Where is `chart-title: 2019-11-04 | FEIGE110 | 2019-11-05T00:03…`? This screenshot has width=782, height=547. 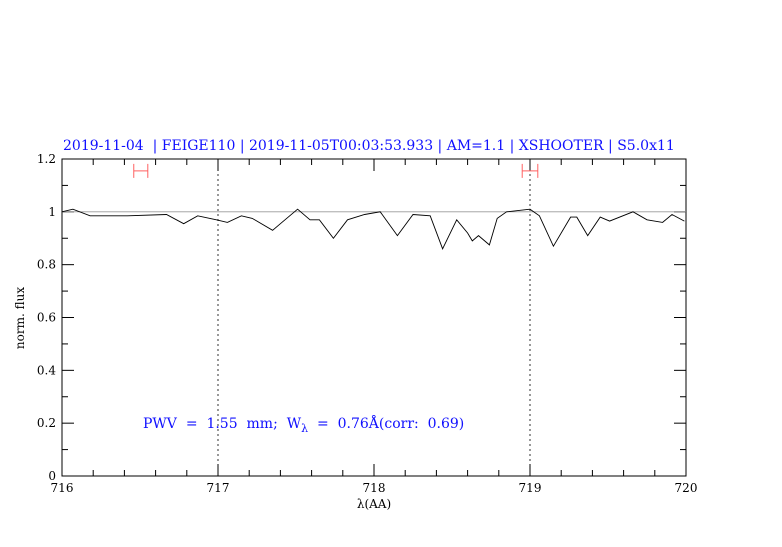 chart-title: 2019-11-04 | FEIGE110 | 2019-11-05T00:03… is located at coordinates (369, 146).